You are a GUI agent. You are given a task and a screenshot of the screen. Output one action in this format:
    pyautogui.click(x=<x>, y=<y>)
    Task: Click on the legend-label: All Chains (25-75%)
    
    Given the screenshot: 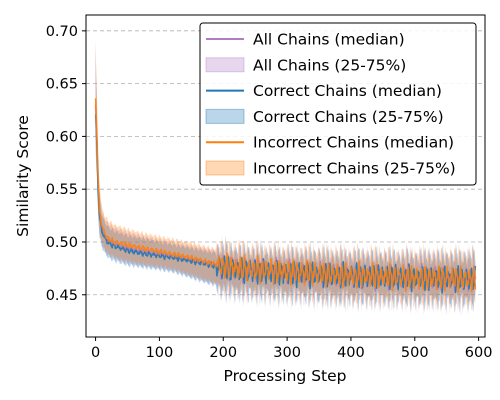 What is the action you would take?
    pyautogui.click(x=329, y=65)
    